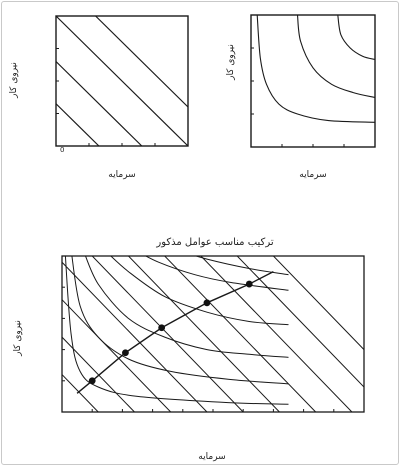 Image resolution: width=400 pixels, height=466 pixels. What do you see at coordinates (121, 175) in the screenshot?
I see `isocost-x-axis-label: سرمایه` at bounding box center [121, 175].